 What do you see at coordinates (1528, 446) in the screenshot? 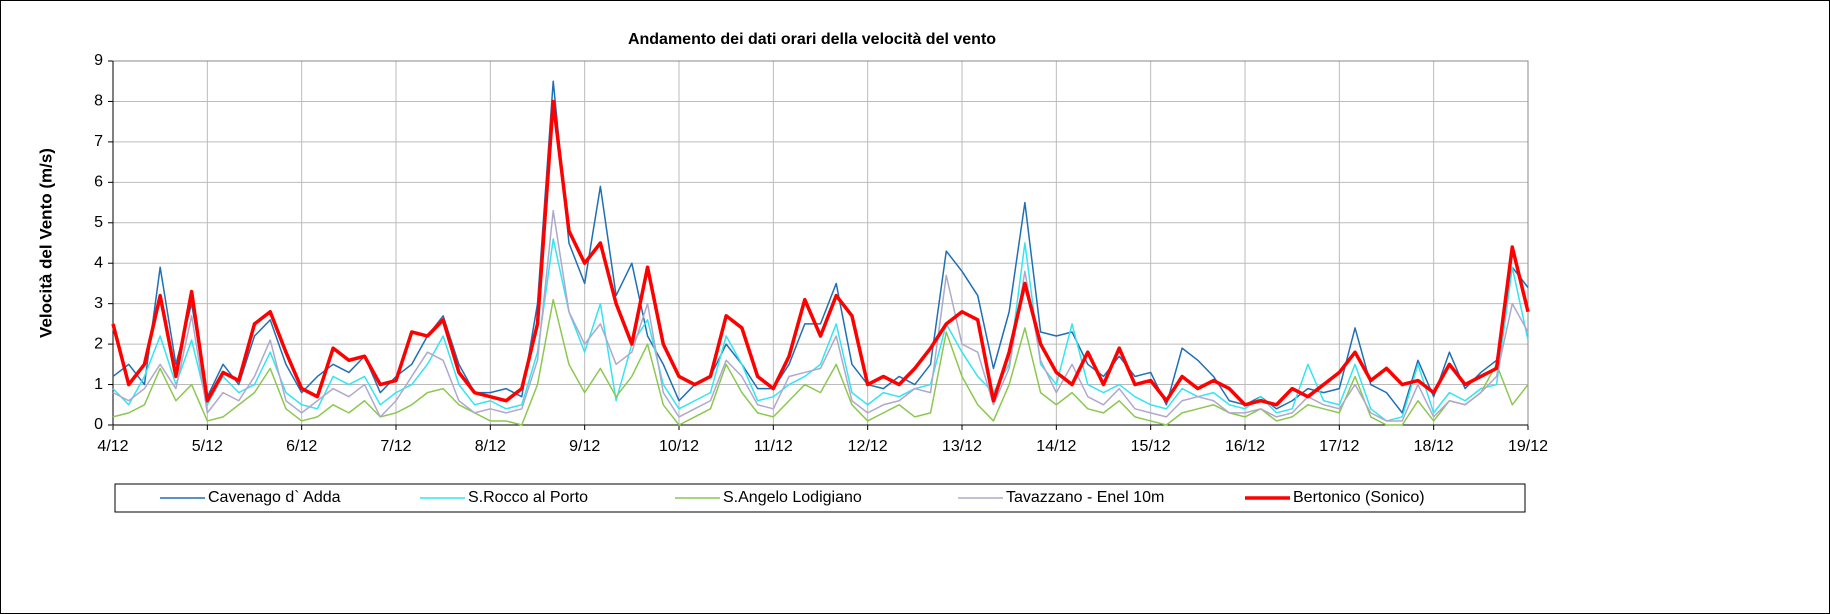
I see `x-tick-label: 19/12` at bounding box center [1528, 446].